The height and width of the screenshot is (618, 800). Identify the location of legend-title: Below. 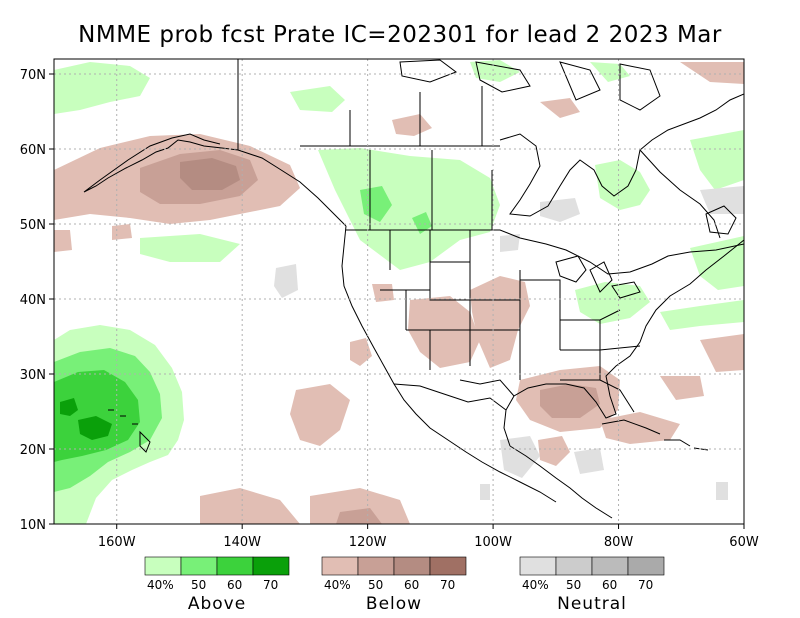
(394, 604).